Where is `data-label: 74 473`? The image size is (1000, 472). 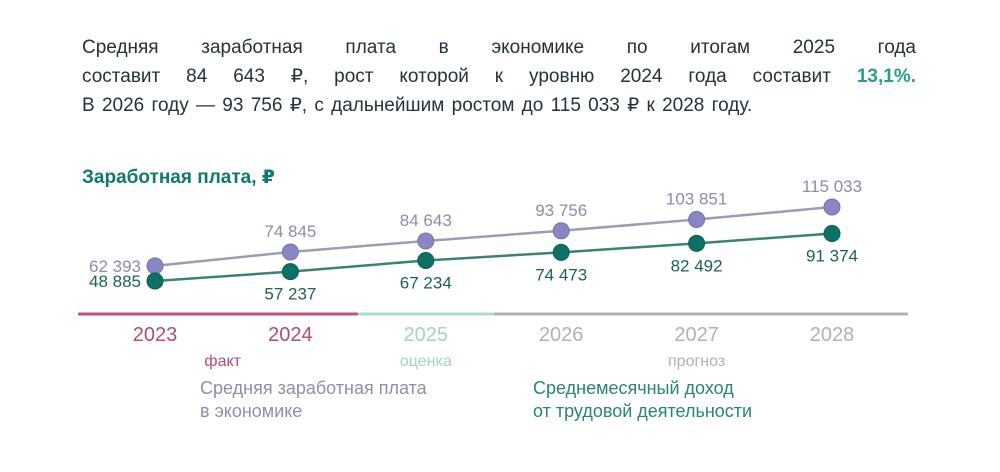
data-label: 74 473 is located at coordinates (561, 274).